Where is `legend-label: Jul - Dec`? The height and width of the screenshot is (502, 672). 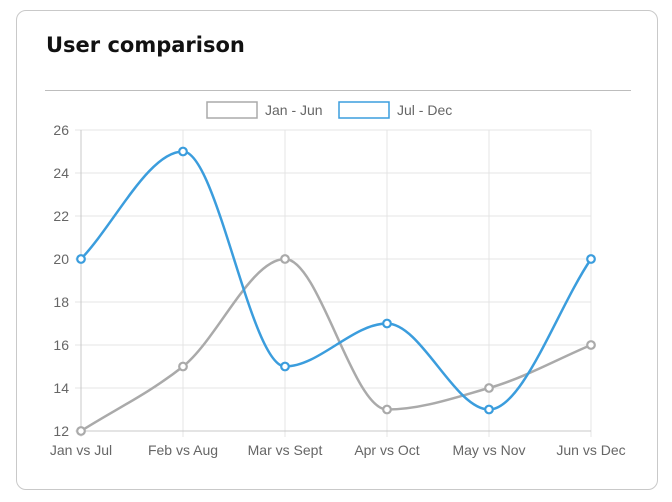
legend-label: Jul - Dec is located at coordinates (424, 110).